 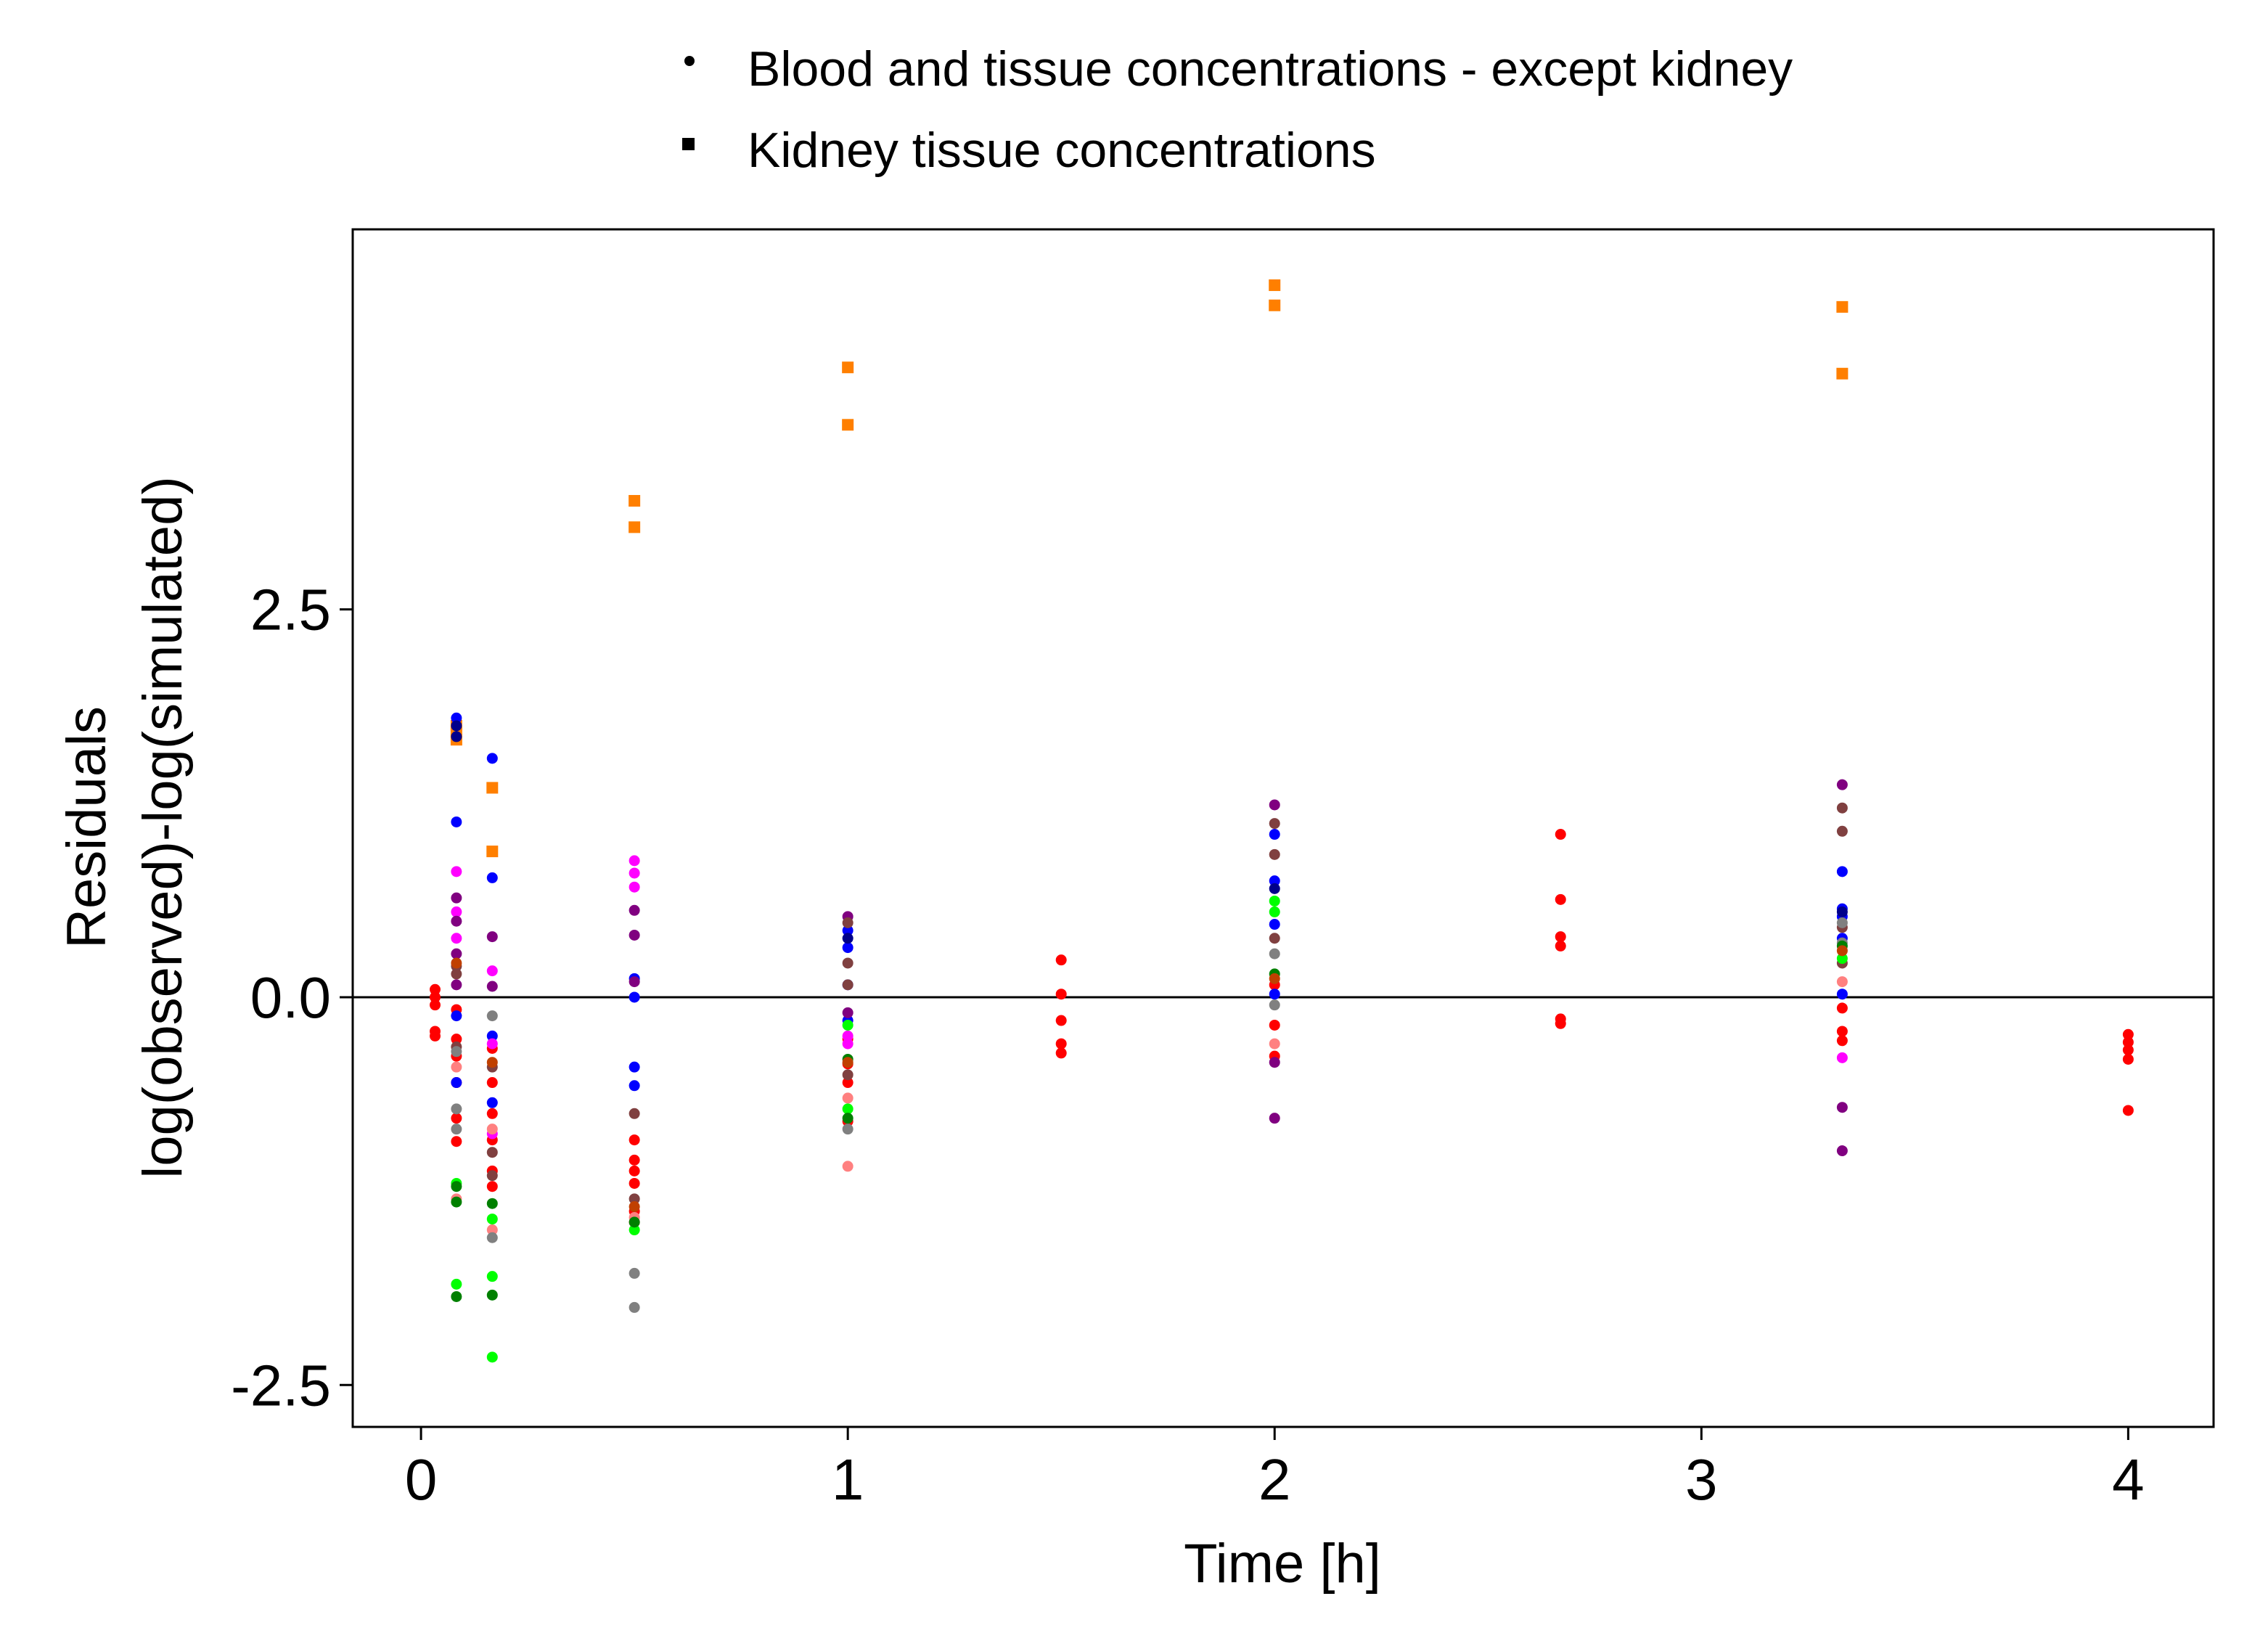 What do you see at coordinates (125, 827) in the screenshot?
I see `y-axis-title: Residuals log(observed)-log(simulated)` at bounding box center [125, 827].